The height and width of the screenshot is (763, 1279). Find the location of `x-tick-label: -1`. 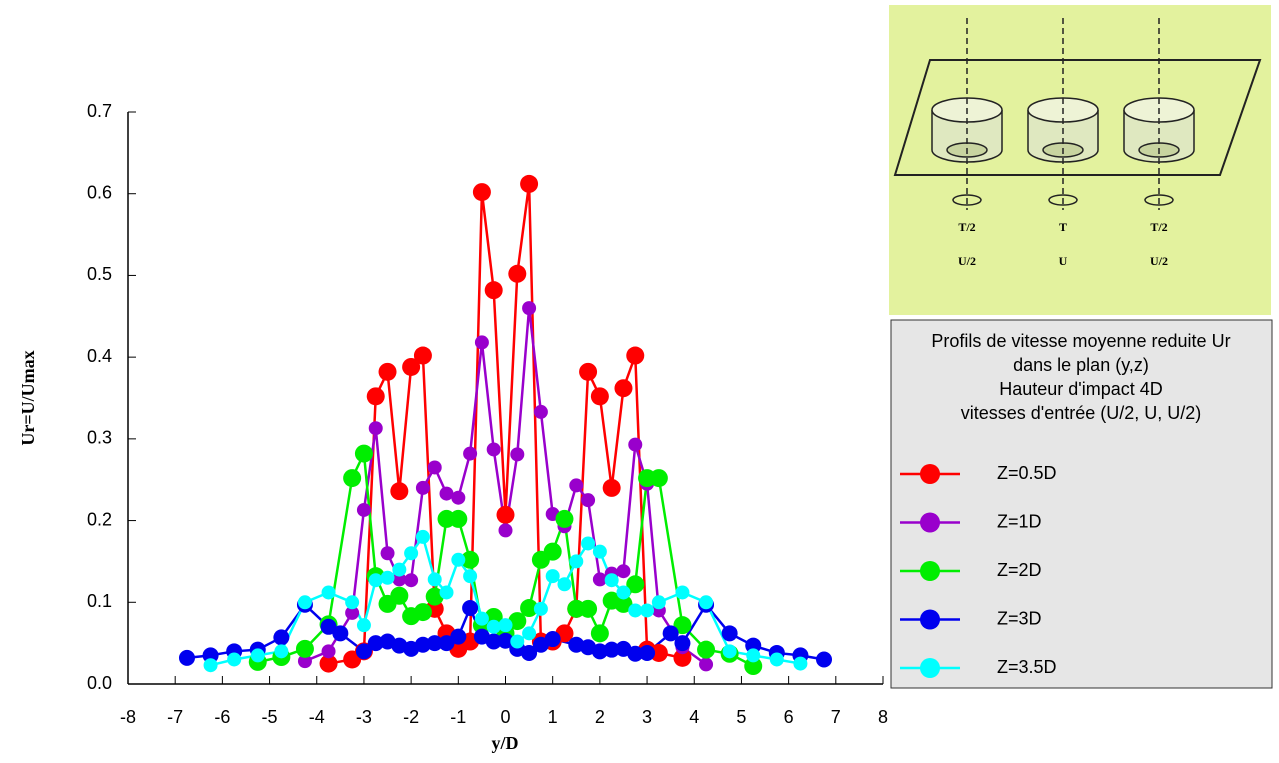

x-tick-label: -1 is located at coordinates (458, 717).